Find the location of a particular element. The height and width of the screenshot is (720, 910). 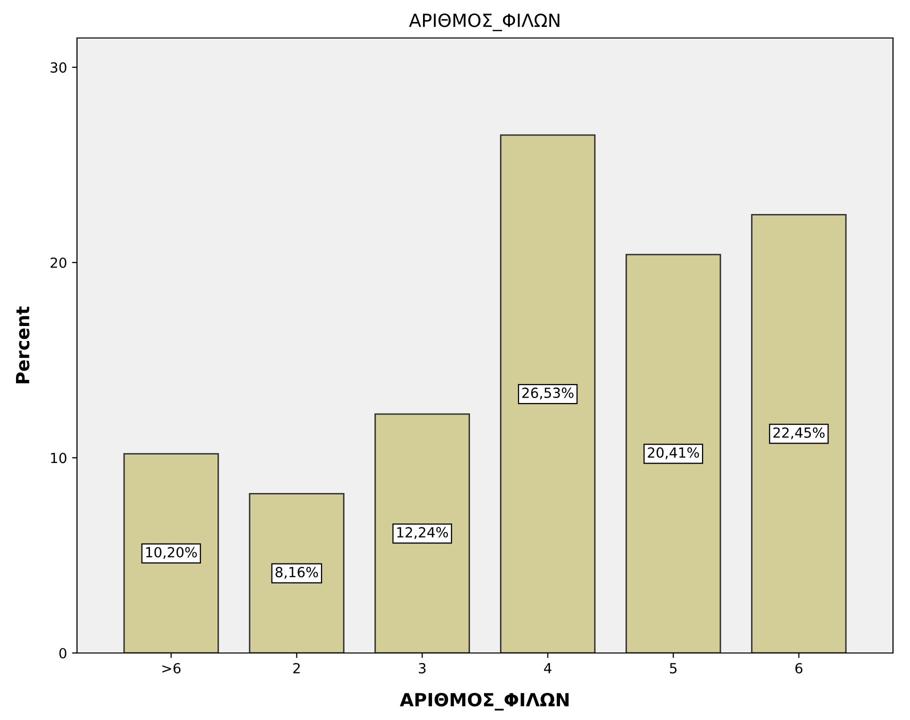

x-tick-label: 6 is located at coordinates (798, 668).